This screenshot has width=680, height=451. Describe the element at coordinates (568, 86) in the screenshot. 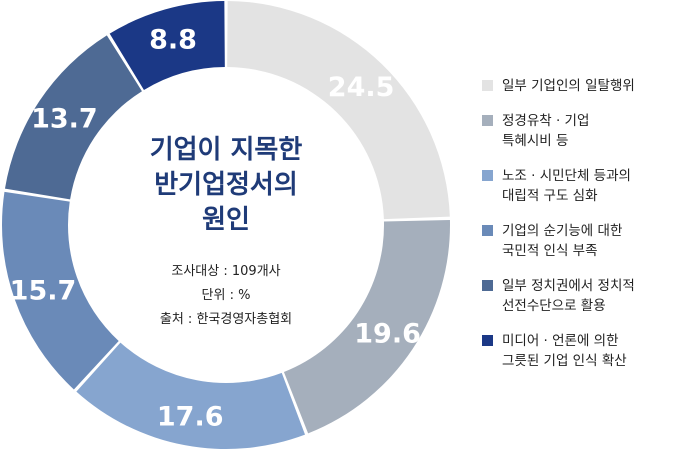

I see `legend-label: 일부 기업인의 일탈행위` at that location.